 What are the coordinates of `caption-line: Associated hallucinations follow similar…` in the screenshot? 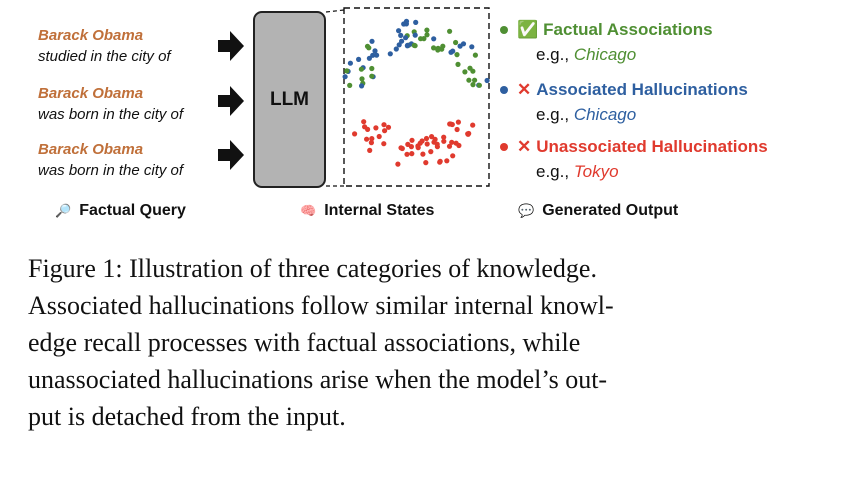 It's located at (321, 305).